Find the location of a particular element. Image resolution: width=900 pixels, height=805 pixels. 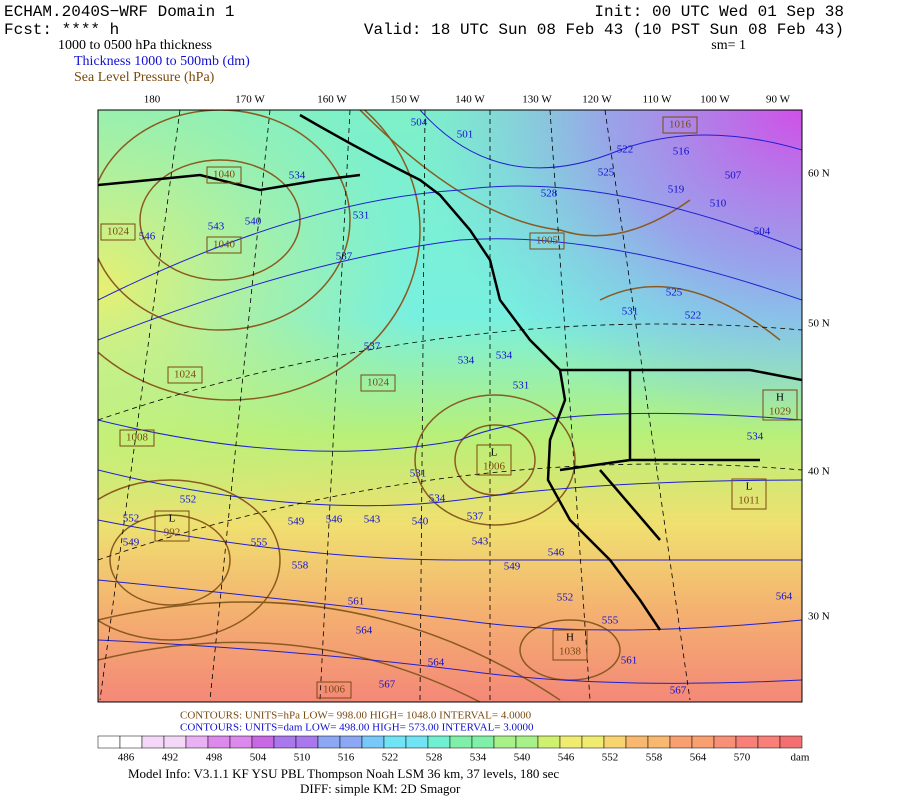

colorbar-label: 552 is located at coordinates (610, 758).